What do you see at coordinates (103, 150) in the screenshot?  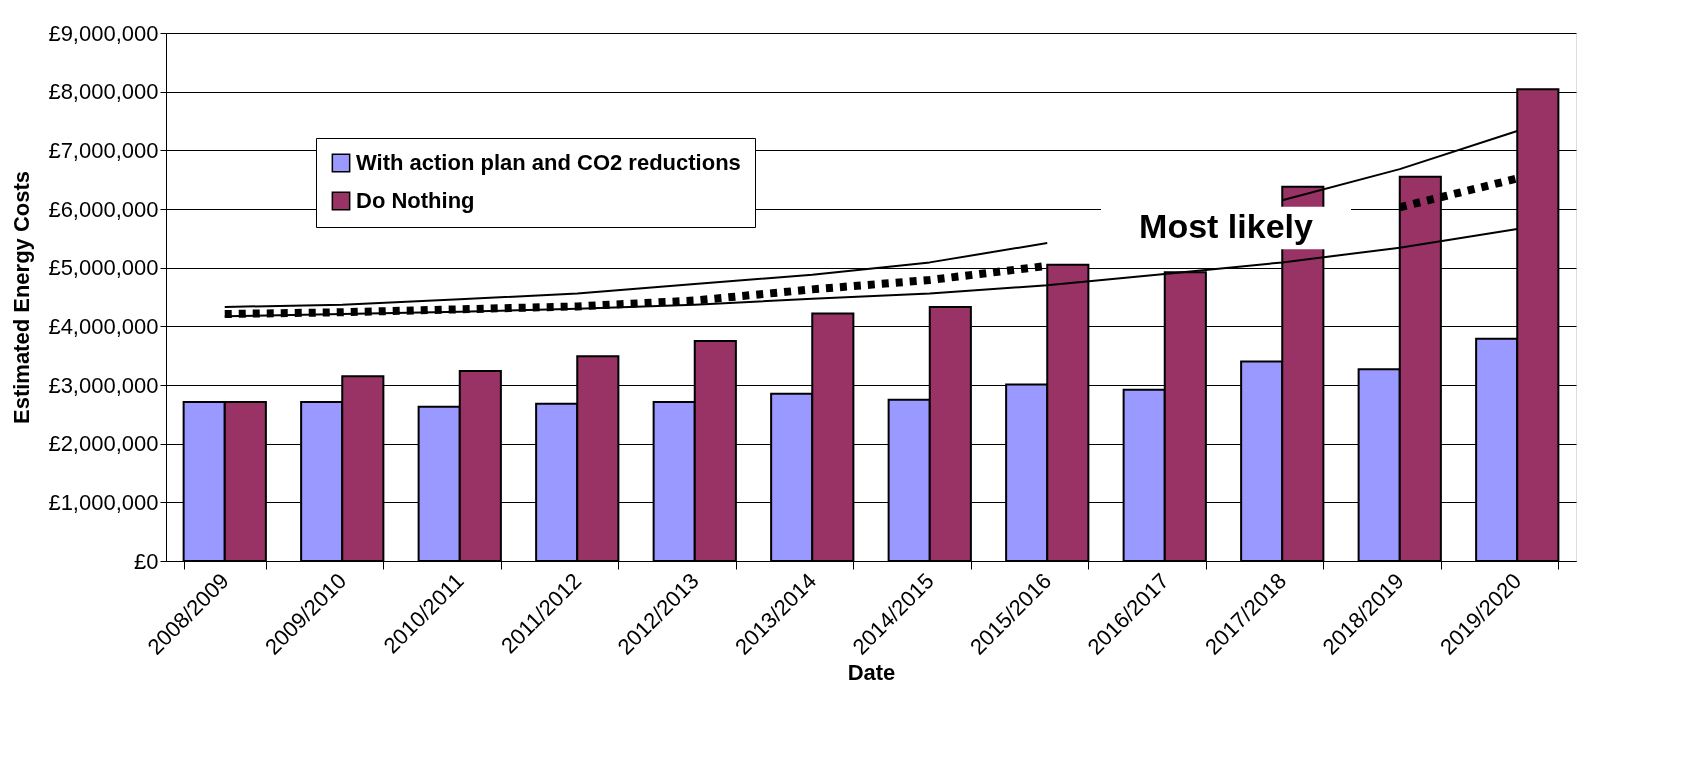 I see `y-tick-label: £7,000,000` at bounding box center [103, 150].